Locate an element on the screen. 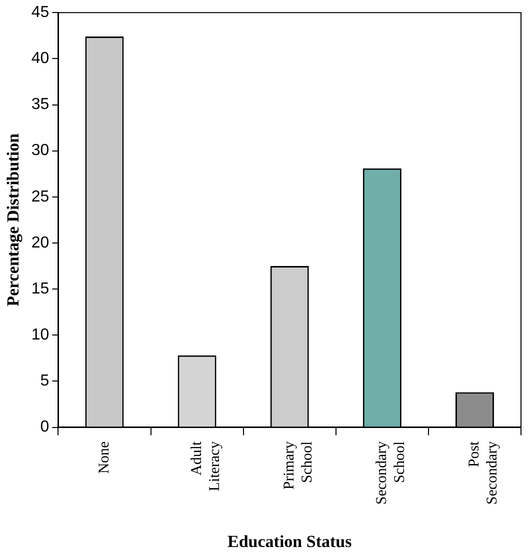  y-tick-label: 25 is located at coordinates (40, 197).